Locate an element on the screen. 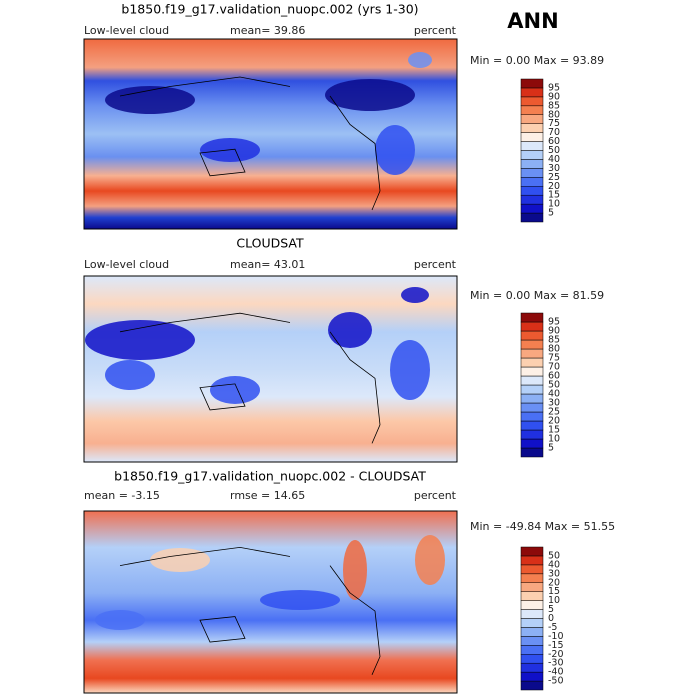  colorbar-label: 85 is located at coordinates (554, 340).